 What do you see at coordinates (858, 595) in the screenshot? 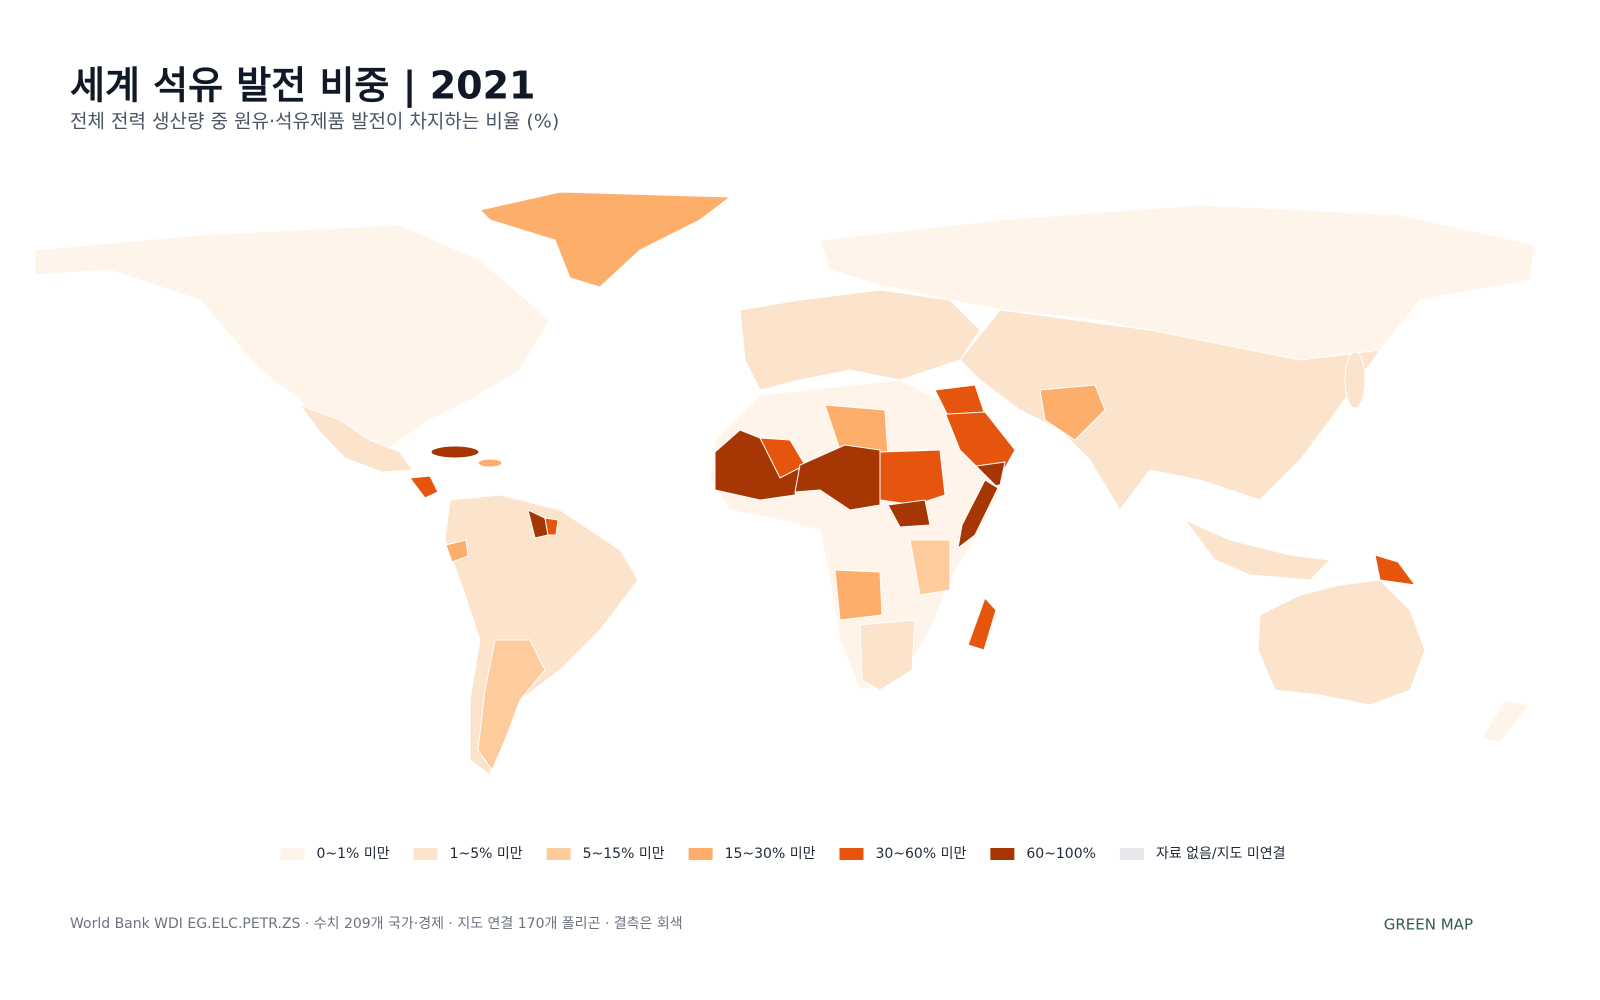
I see `angola` at bounding box center [858, 595].